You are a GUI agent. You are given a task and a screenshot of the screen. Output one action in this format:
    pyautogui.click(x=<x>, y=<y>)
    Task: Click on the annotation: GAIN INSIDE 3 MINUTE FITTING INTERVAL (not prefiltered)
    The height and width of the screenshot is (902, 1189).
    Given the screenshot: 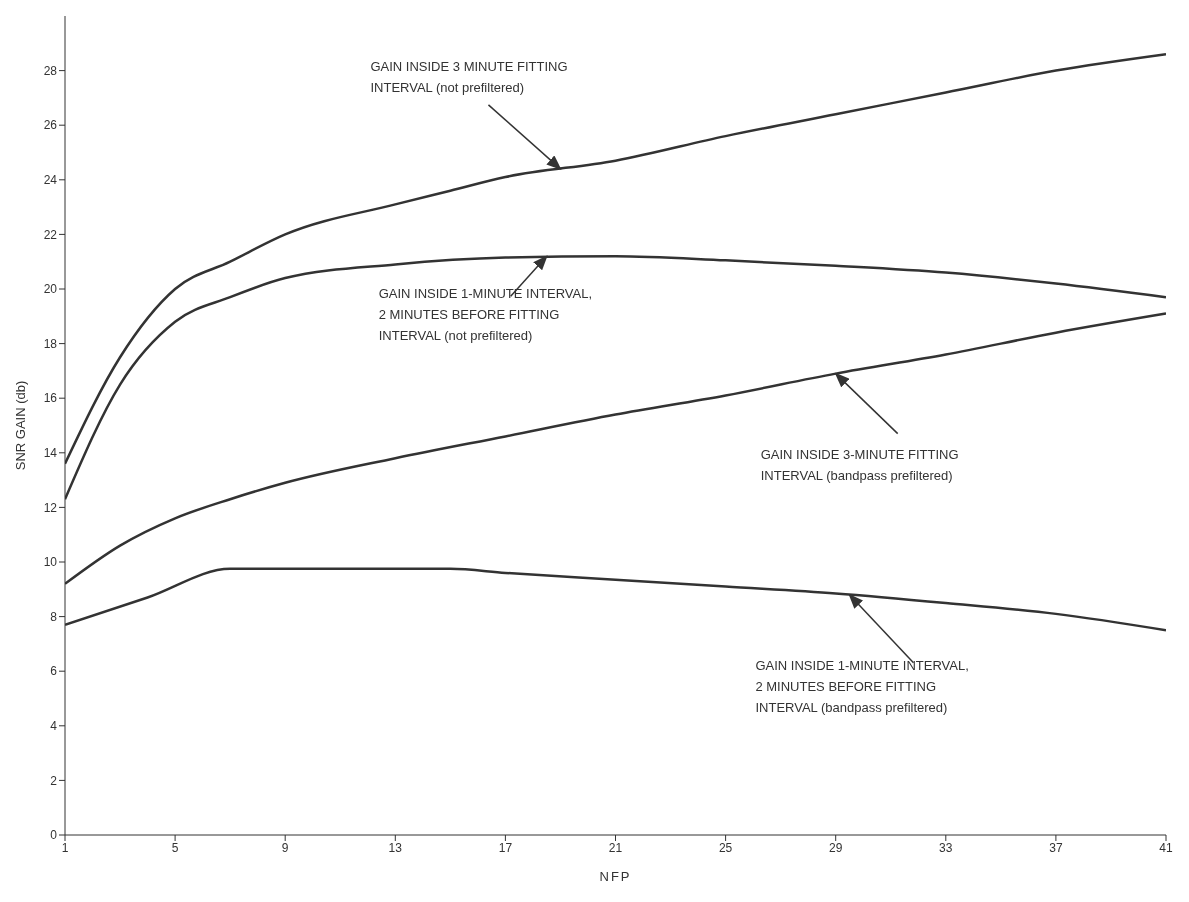 What is the action you would take?
    pyautogui.click(x=469, y=76)
    